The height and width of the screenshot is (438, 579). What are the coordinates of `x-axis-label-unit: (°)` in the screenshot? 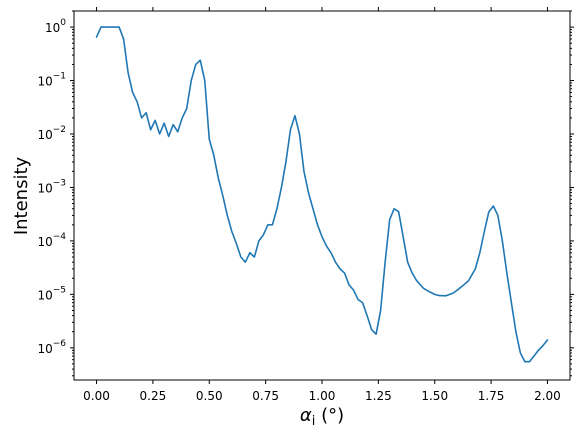 It's located at (329, 415).